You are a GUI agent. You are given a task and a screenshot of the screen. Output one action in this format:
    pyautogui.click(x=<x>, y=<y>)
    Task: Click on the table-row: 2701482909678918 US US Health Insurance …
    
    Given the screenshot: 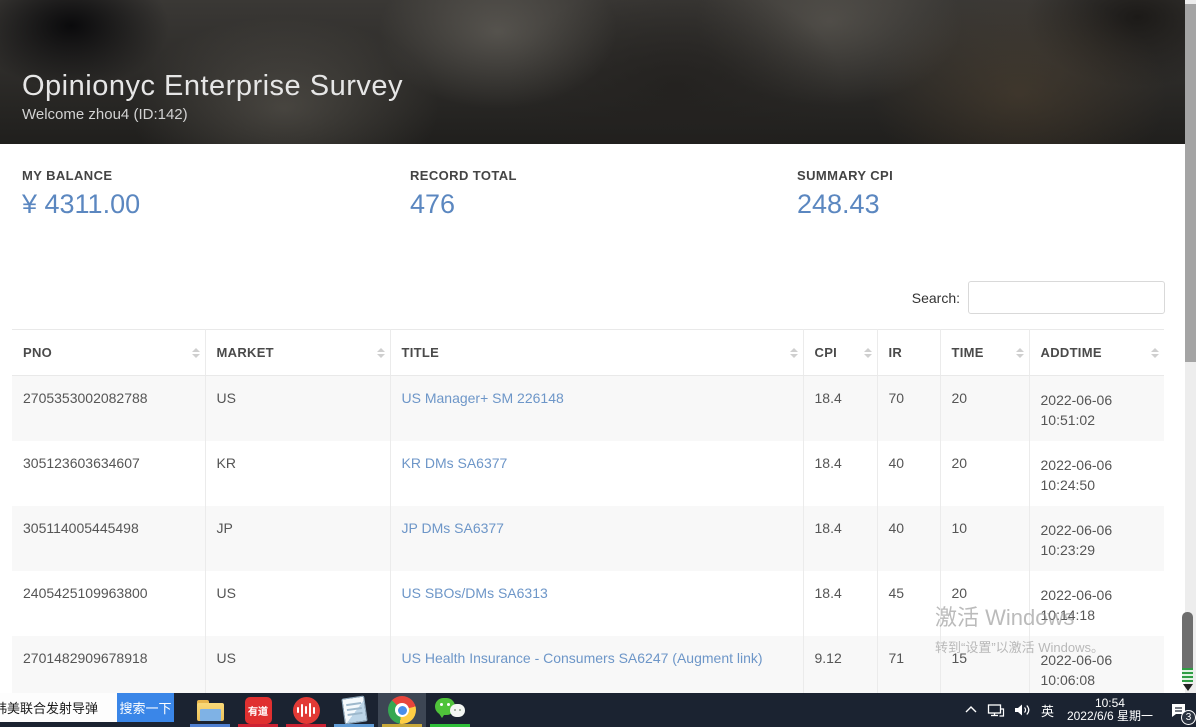 What is the action you would take?
    pyautogui.click(x=588, y=668)
    